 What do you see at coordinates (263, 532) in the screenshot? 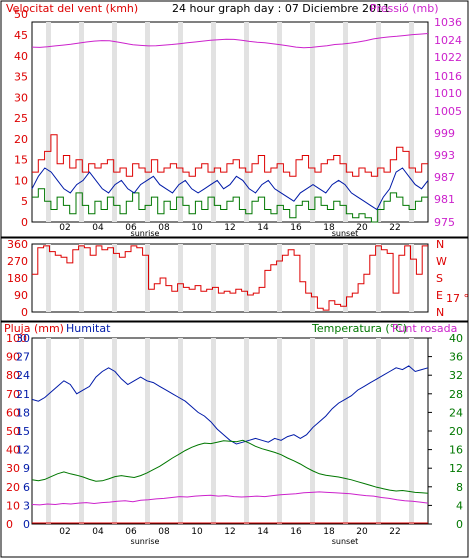
I see `panel3-x-tick-label: 14` at bounding box center [263, 532].